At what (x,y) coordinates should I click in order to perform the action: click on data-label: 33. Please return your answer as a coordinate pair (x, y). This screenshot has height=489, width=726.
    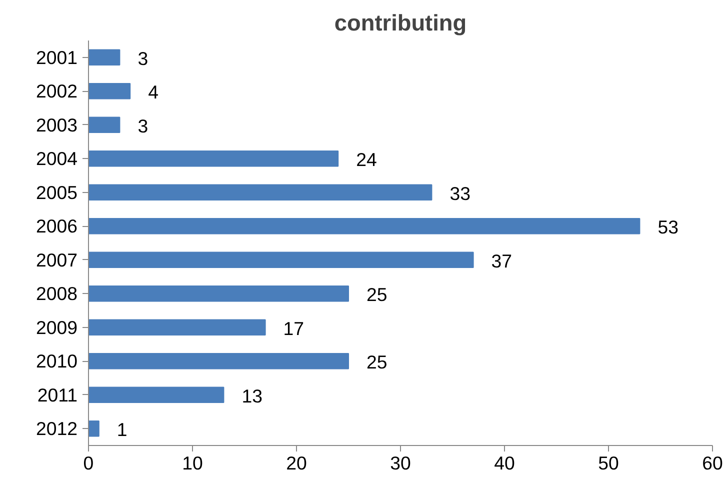
    Looking at the image, I should click on (460, 193).